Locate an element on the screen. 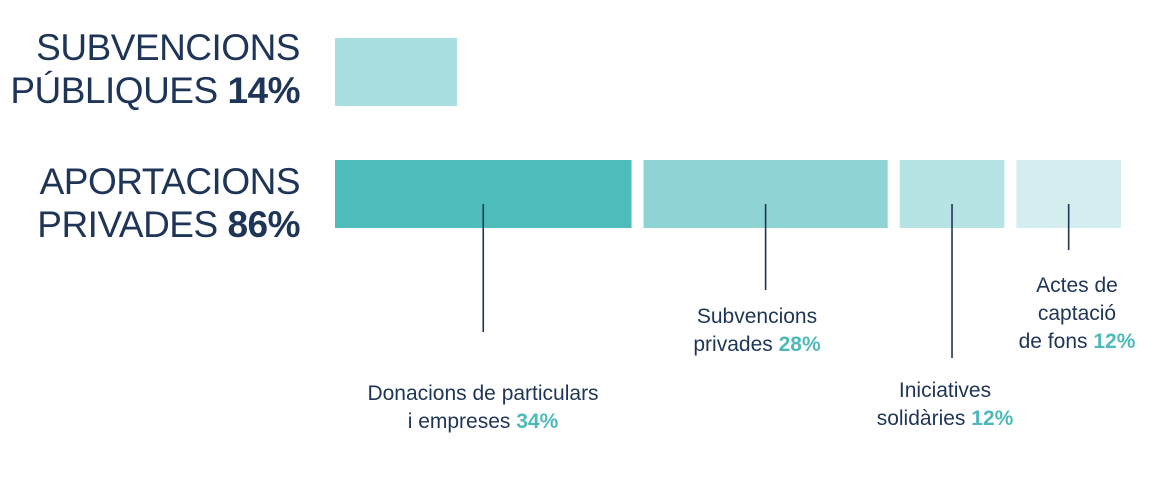  segment-label-private-grants-line-1: Subvencions is located at coordinates (757, 316).